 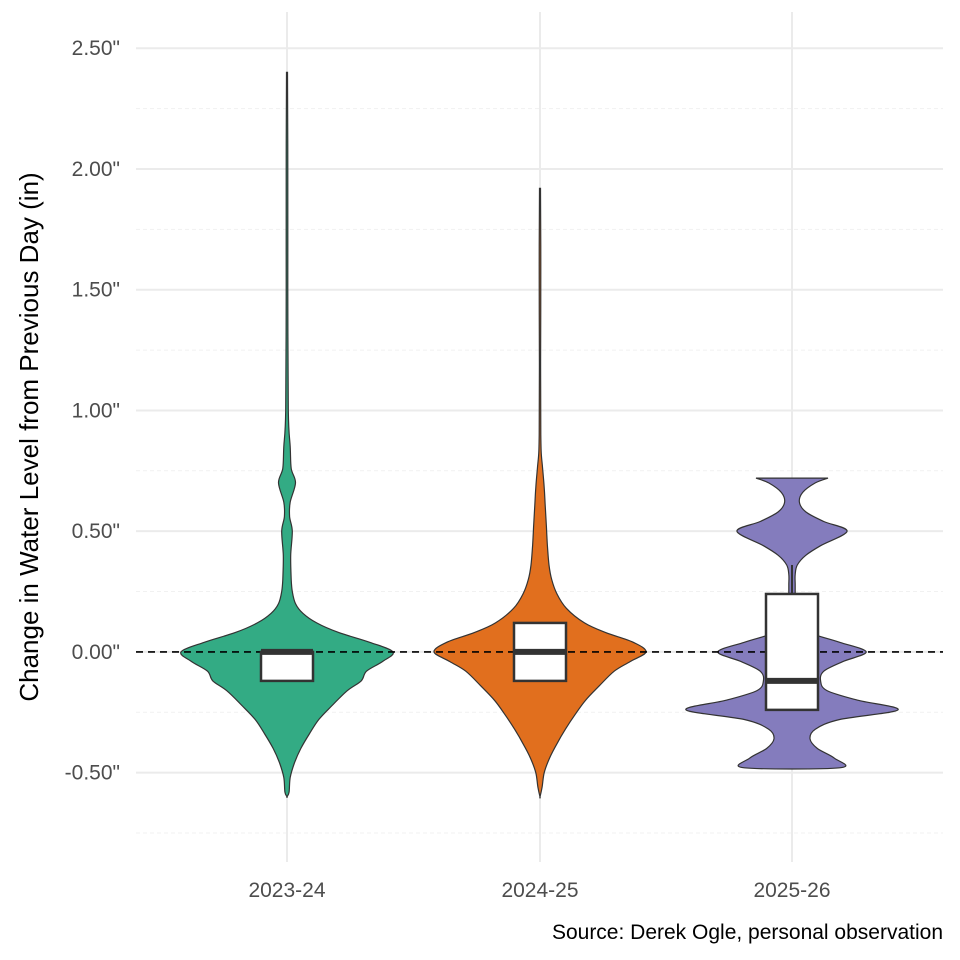 I want to click on x-tick-labels: 2023-24 2024-25 2025-26, so click(x=539, y=890).